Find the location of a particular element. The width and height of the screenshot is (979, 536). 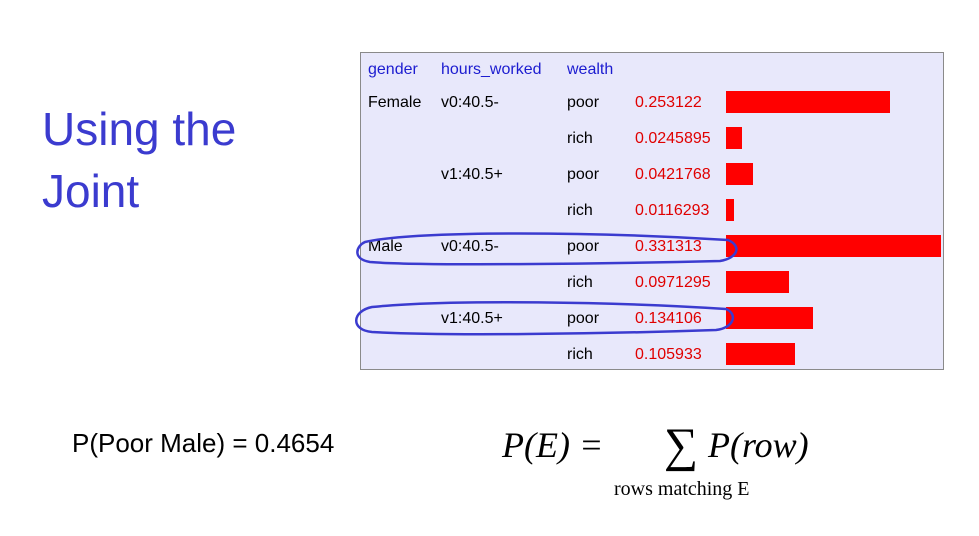

slide-title-line1: Using the is located at coordinates (139, 129).